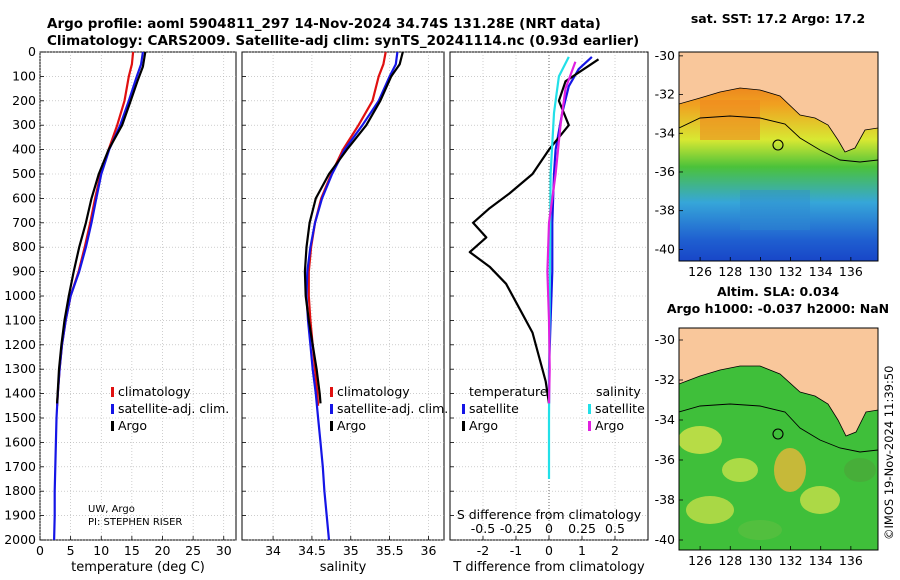 This screenshot has height=580, width=900. I want to click on x-tick-label: 20, so click(163, 550).